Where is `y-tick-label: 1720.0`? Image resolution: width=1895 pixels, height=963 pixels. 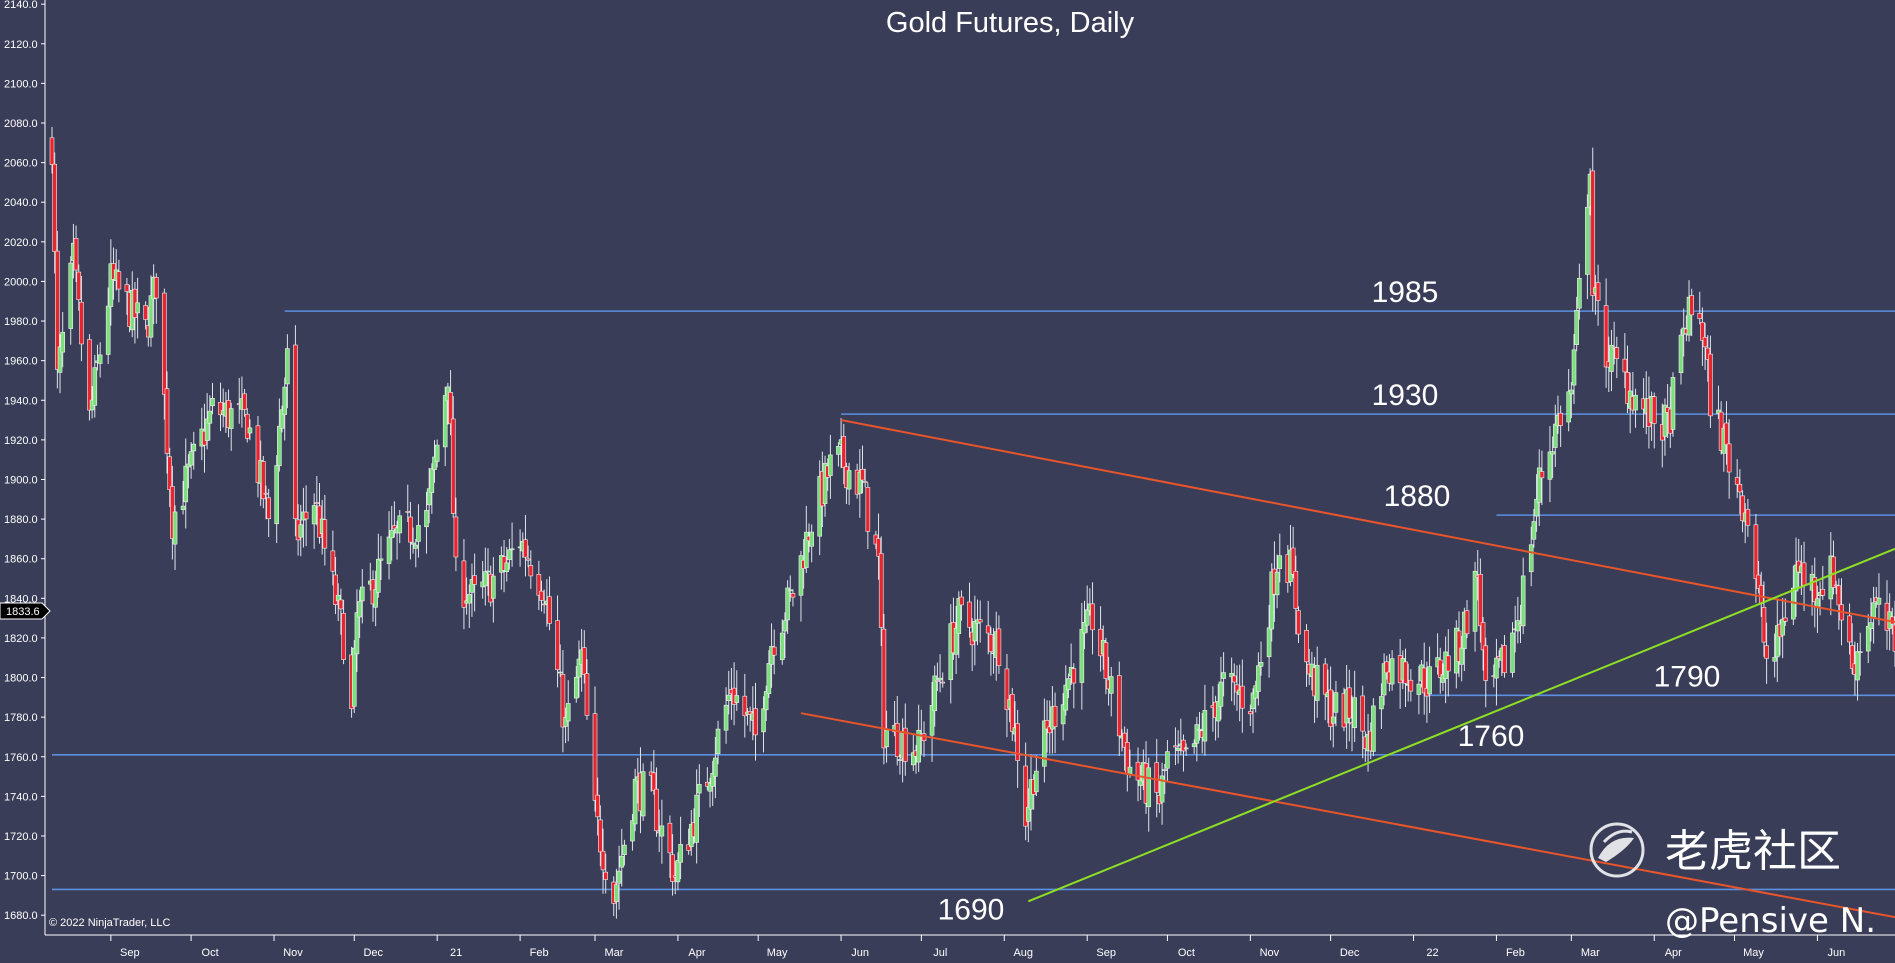 y-tick-label: 1720.0 is located at coordinates (21, 837).